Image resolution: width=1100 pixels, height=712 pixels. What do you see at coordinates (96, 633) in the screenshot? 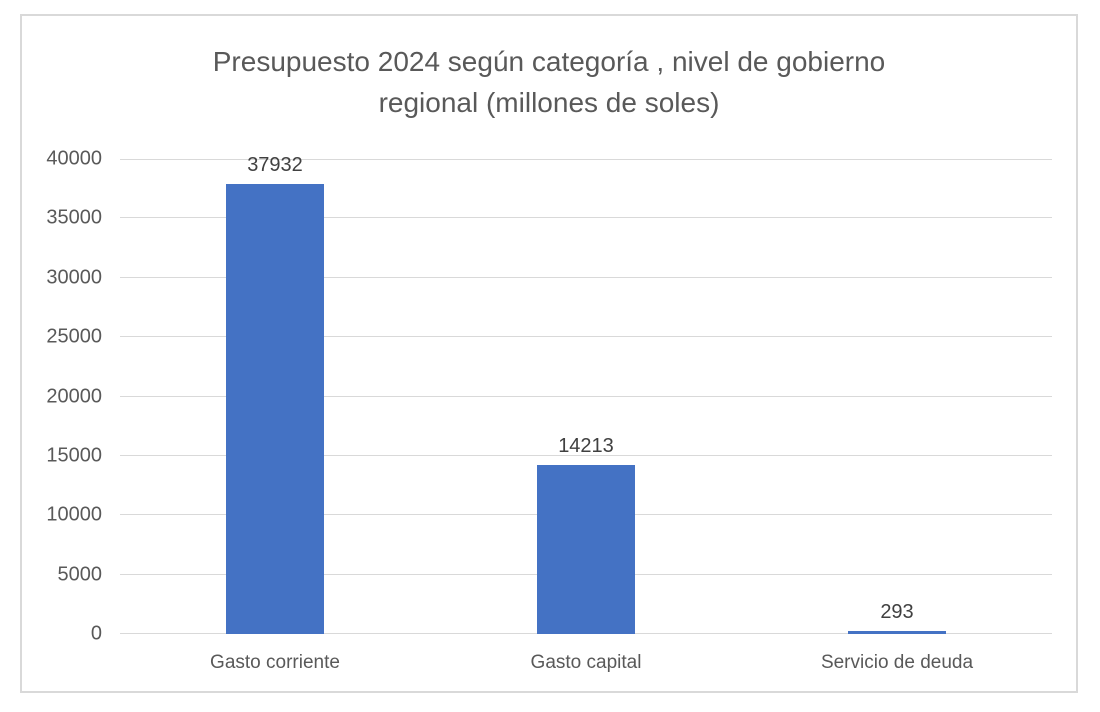
I see `y-axis-tick-label: 0` at bounding box center [96, 633].